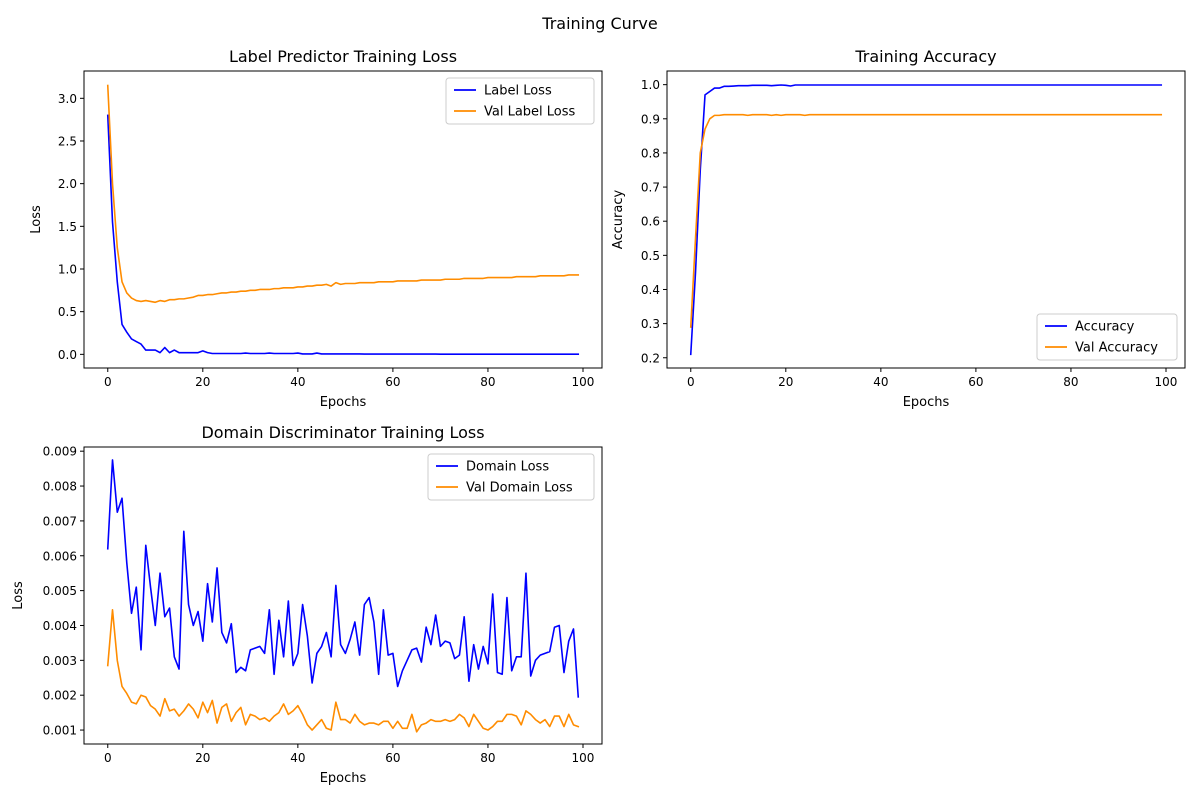 The height and width of the screenshot is (800, 1200). What do you see at coordinates (67, 141) in the screenshot?
I see `y-tick-label: 2.5` at bounding box center [67, 141].